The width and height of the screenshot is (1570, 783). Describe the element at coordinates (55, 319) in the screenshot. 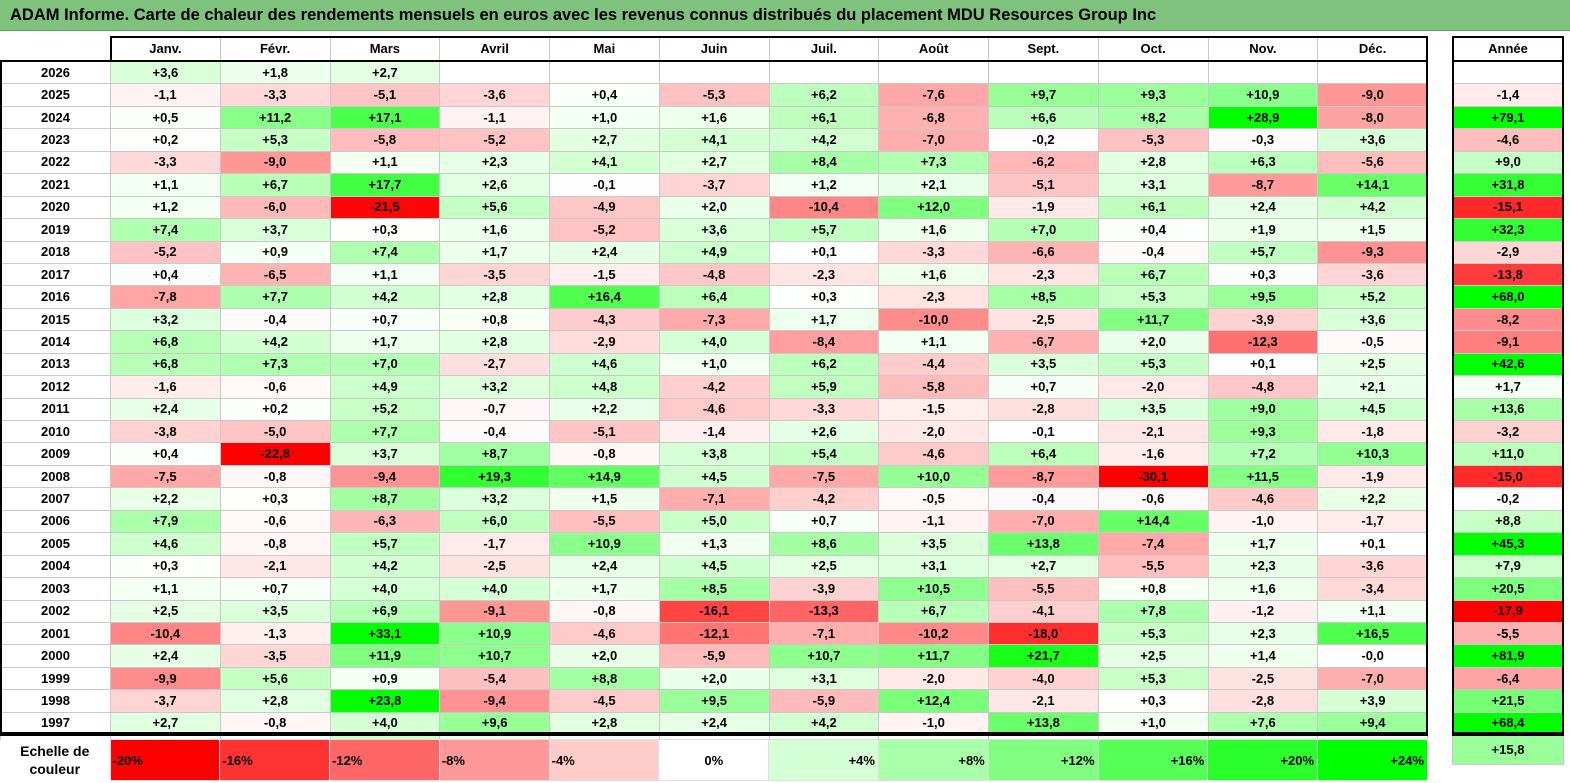

I see `row-year-label: 2015` at that location.